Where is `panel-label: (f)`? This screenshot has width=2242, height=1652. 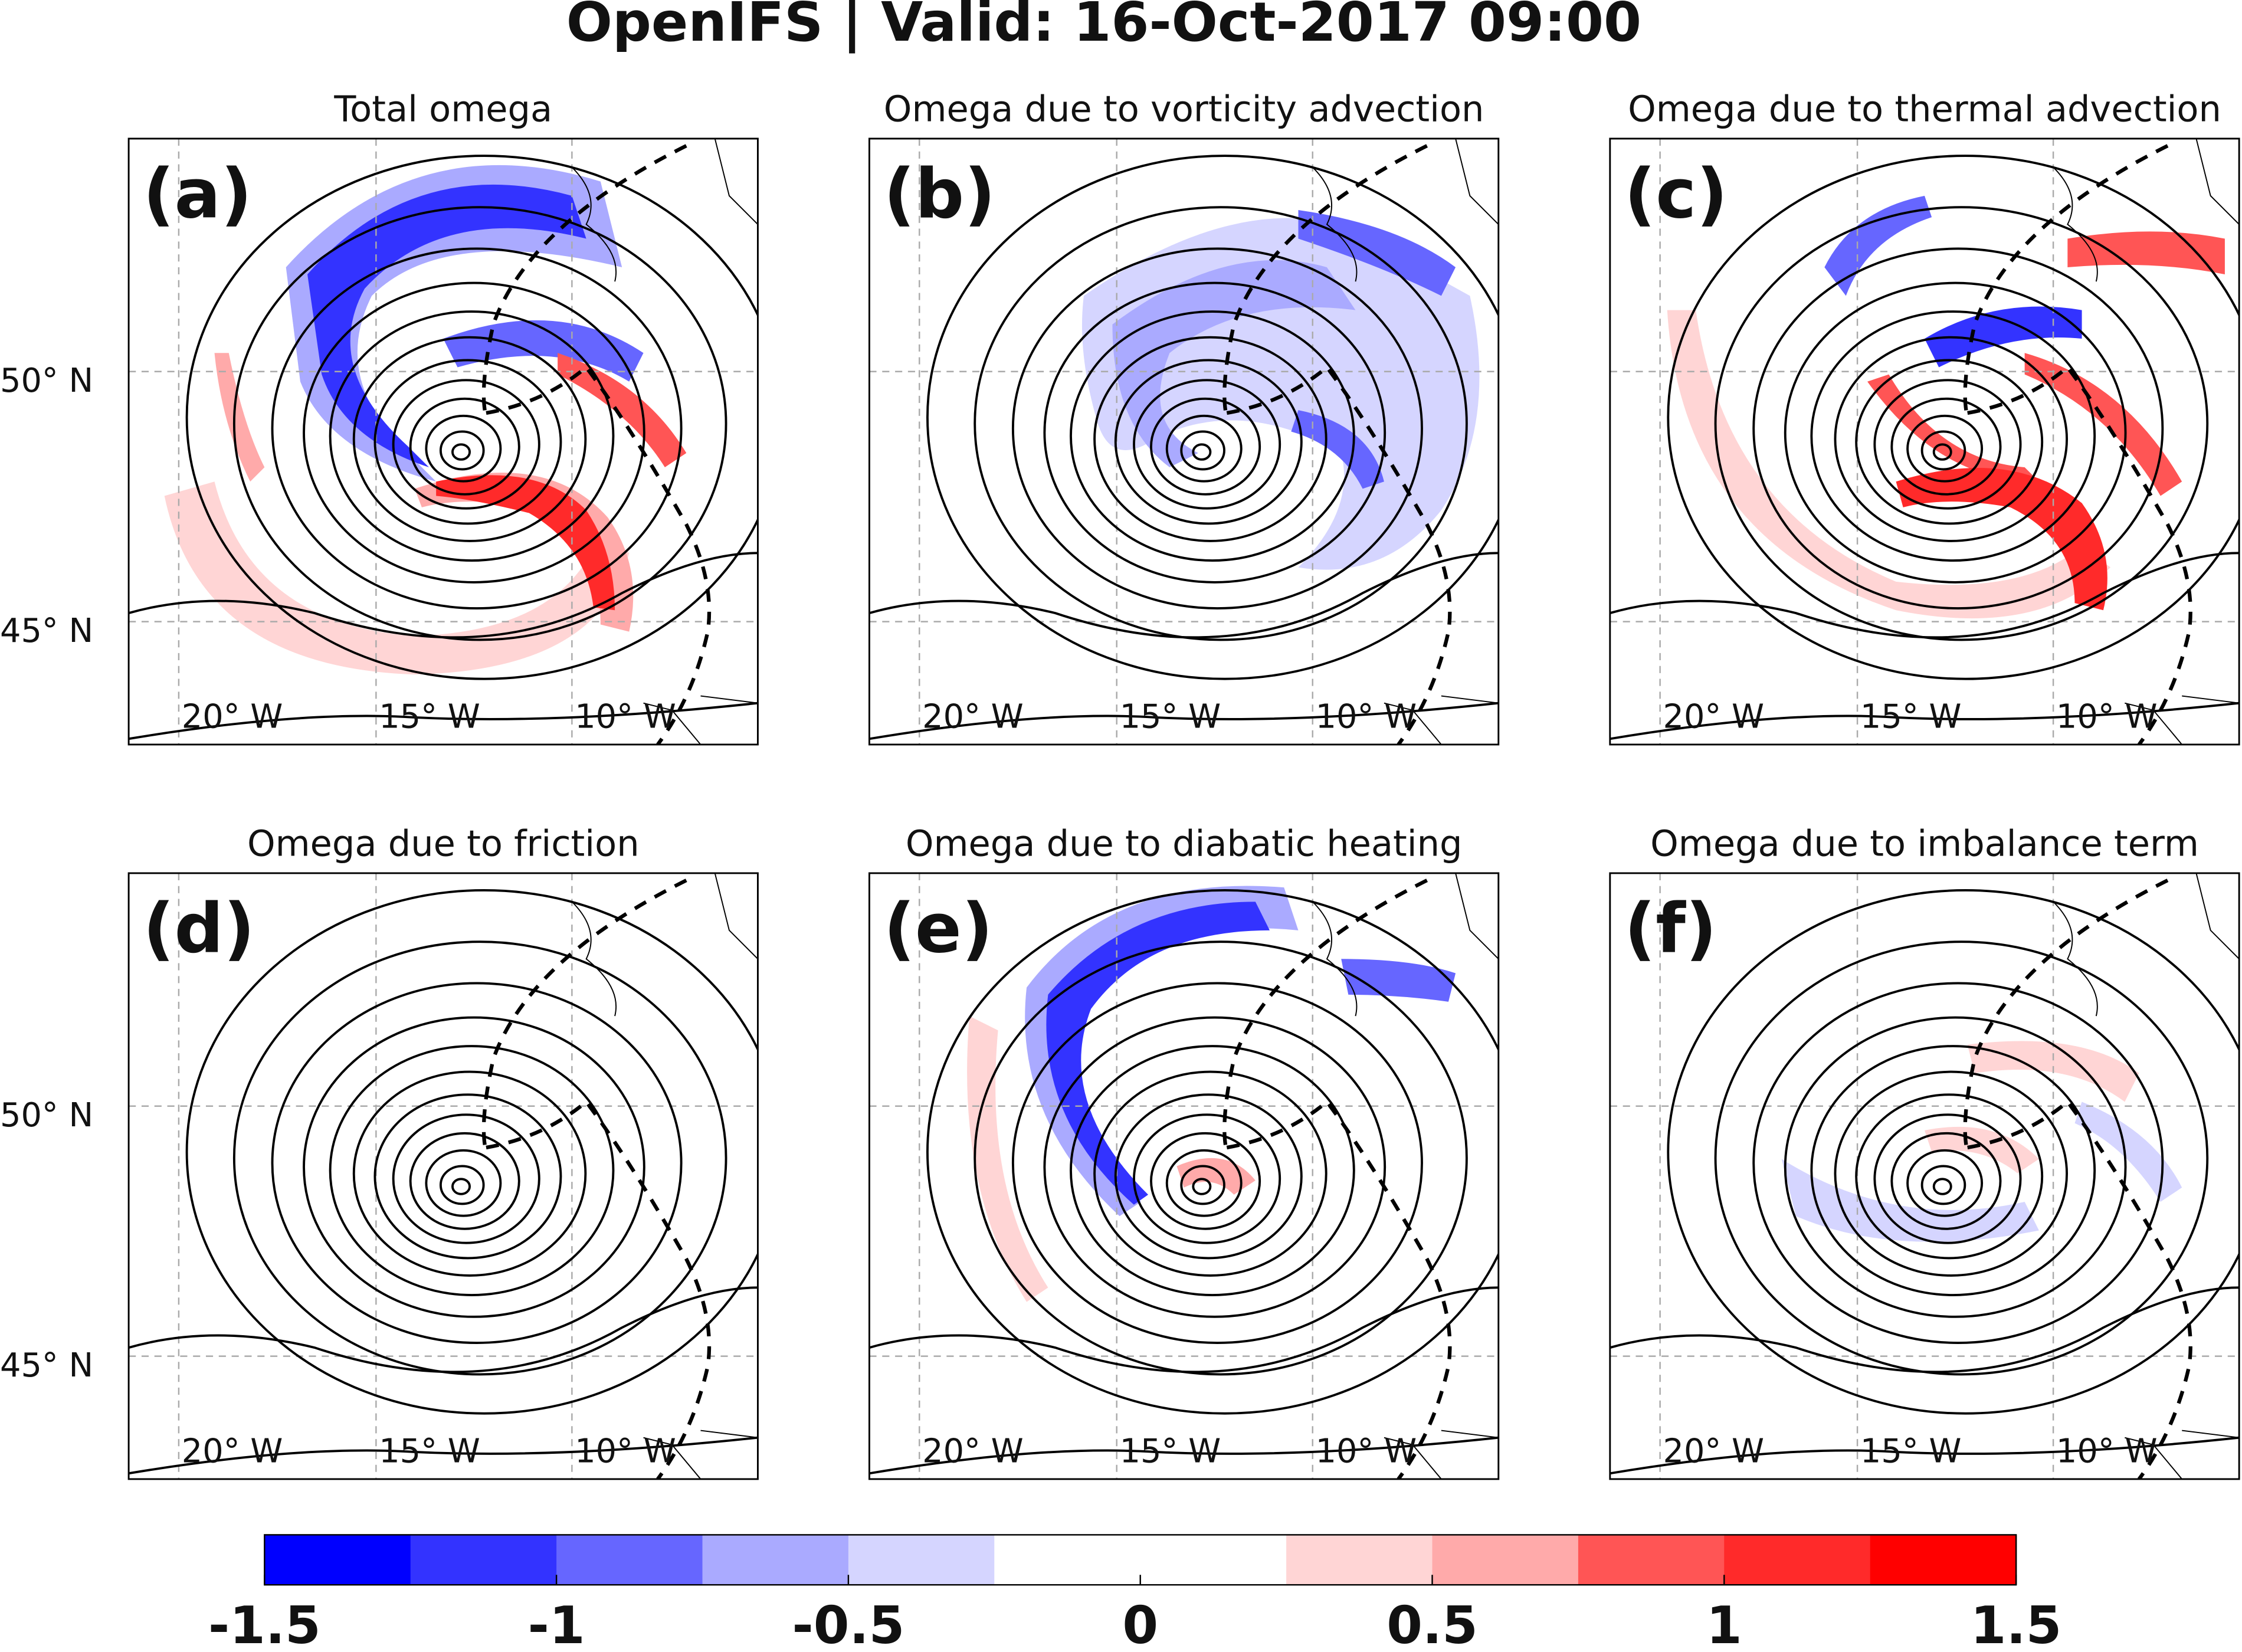
panel-label: (f) is located at coordinates (1670, 928).